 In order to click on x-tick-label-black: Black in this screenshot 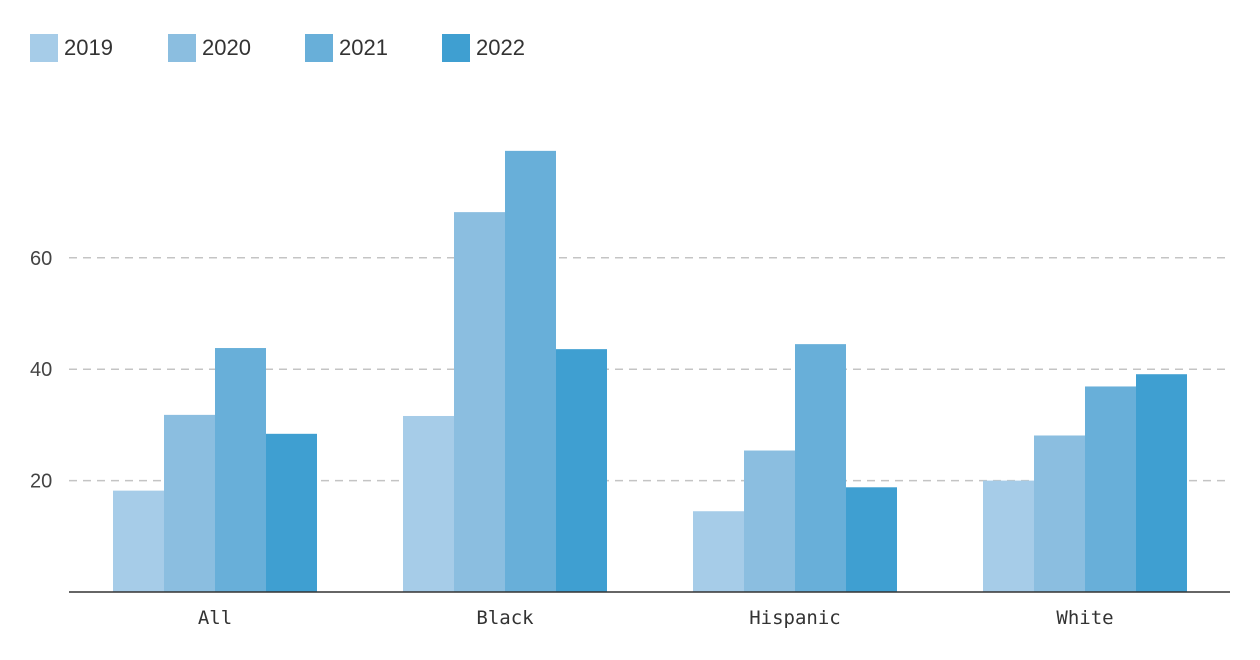, I will do `click(505, 618)`.